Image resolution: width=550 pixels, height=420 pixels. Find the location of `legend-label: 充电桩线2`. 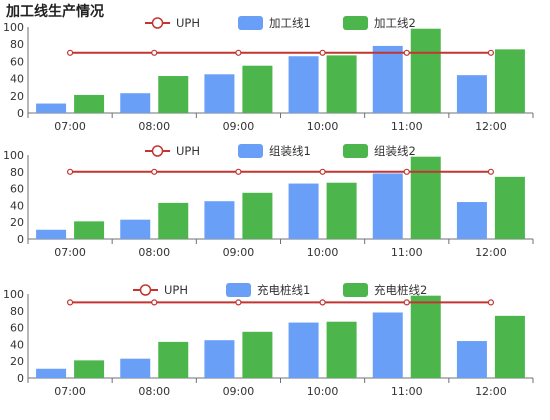

legend-label: 充电桩线2 is located at coordinates (400, 290).